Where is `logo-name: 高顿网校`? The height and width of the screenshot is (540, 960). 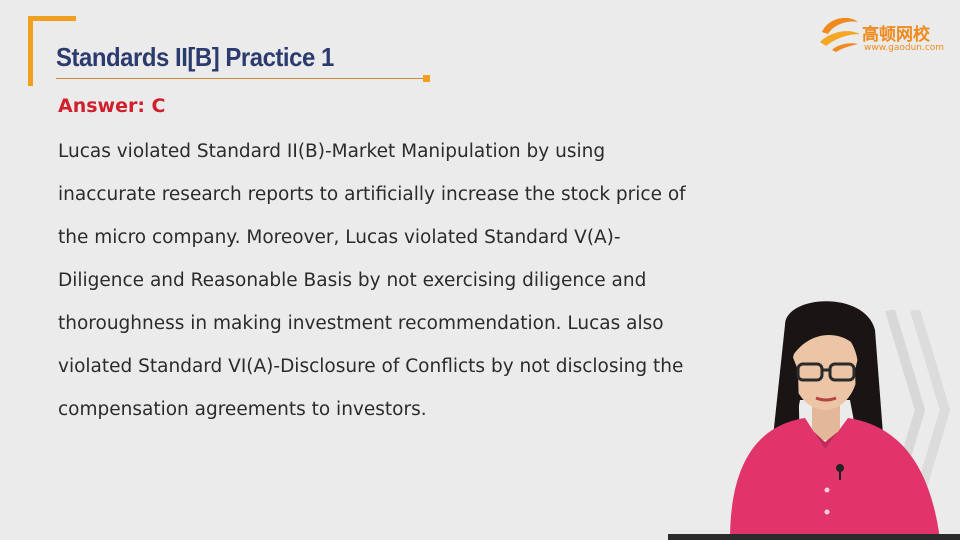
logo-name: 高顿网校 is located at coordinates (896, 35).